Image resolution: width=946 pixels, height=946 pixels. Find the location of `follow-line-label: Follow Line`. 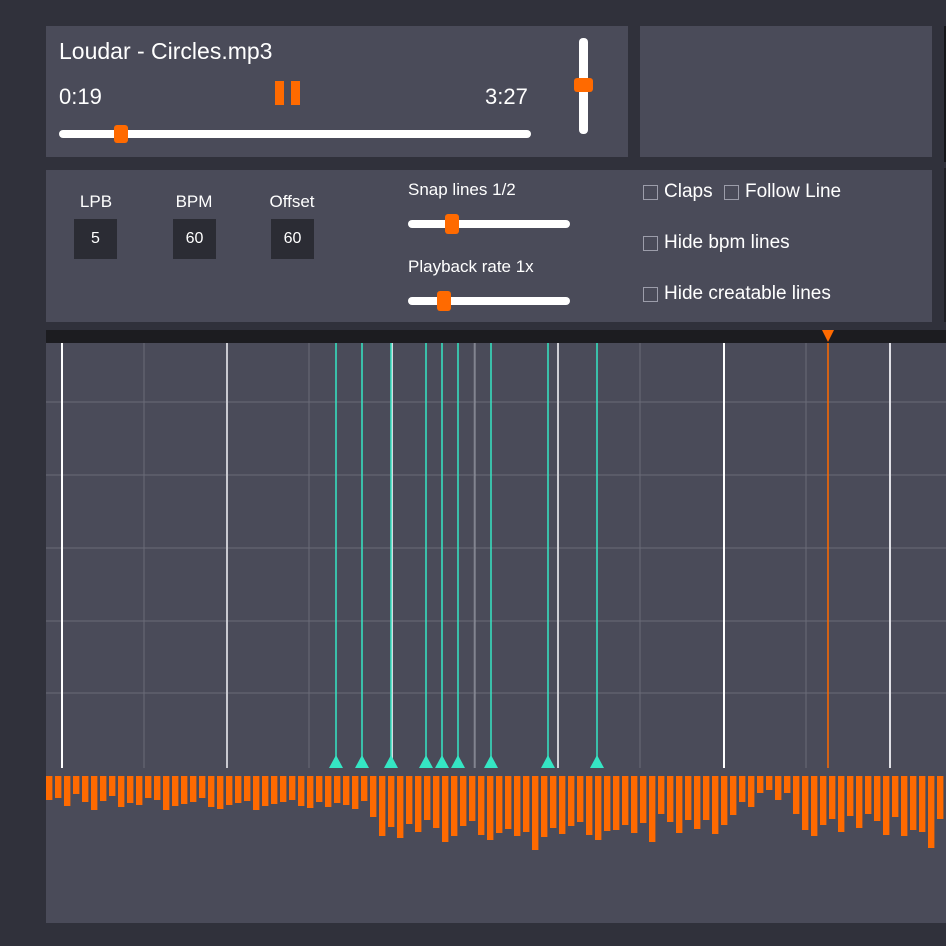

follow-line-label: Follow Line is located at coordinates (793, 191).